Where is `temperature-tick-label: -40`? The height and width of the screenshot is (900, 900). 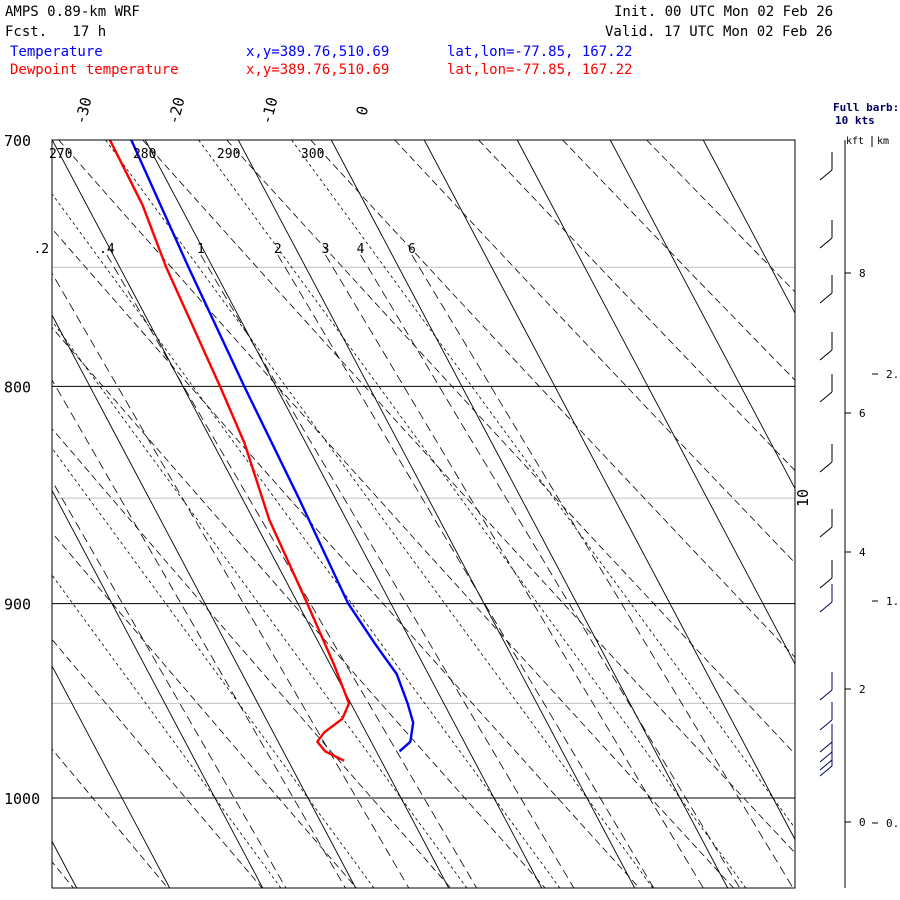
temperature-tick-label: -40 is located at coordinates (1, 110).